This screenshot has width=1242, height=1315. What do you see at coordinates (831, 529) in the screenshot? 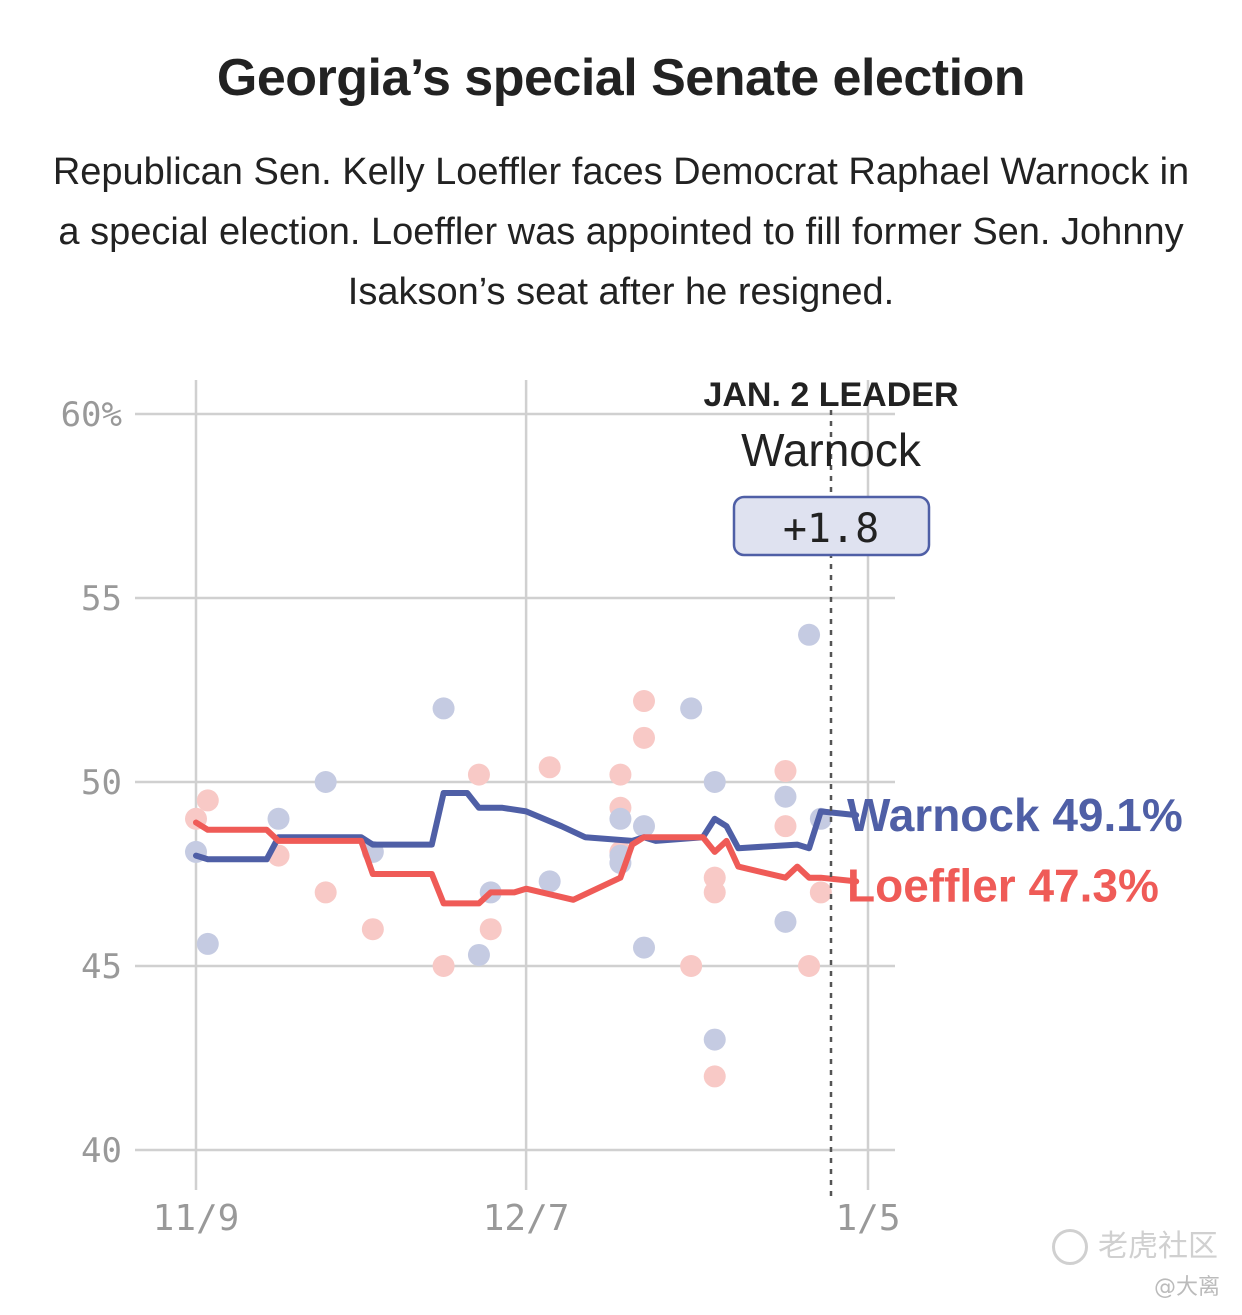
I see `leader-margin: +1.8` at bounding box center [831, 529].